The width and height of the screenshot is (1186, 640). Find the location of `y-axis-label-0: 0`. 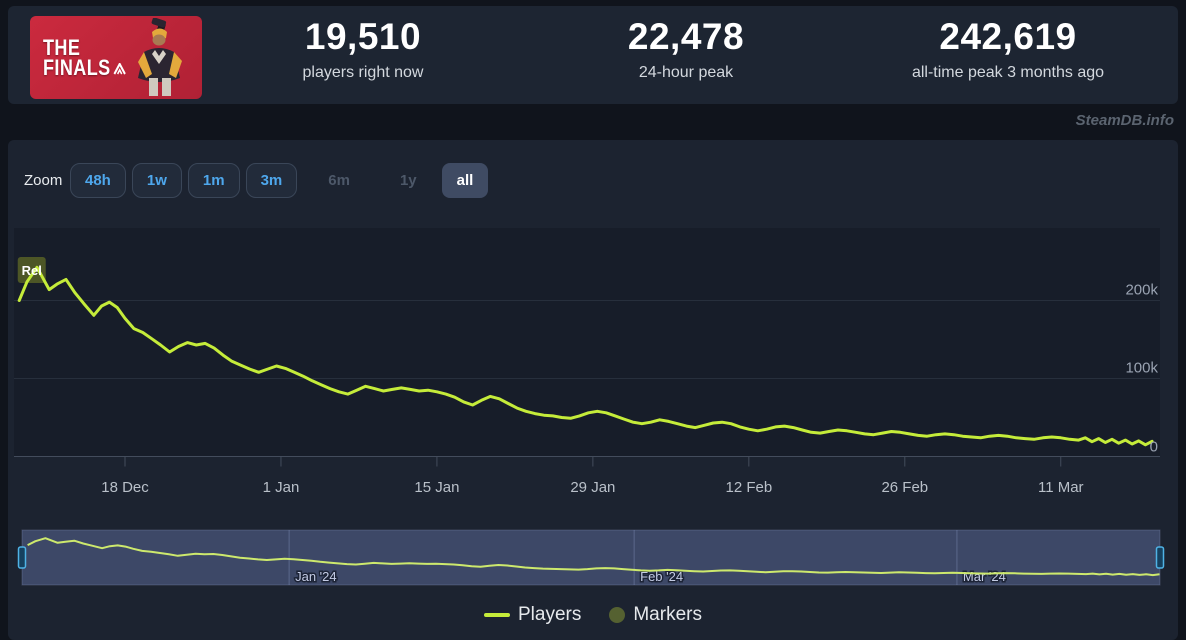

y-axis-label-0: 0 is located at coordinates (1154, 447).